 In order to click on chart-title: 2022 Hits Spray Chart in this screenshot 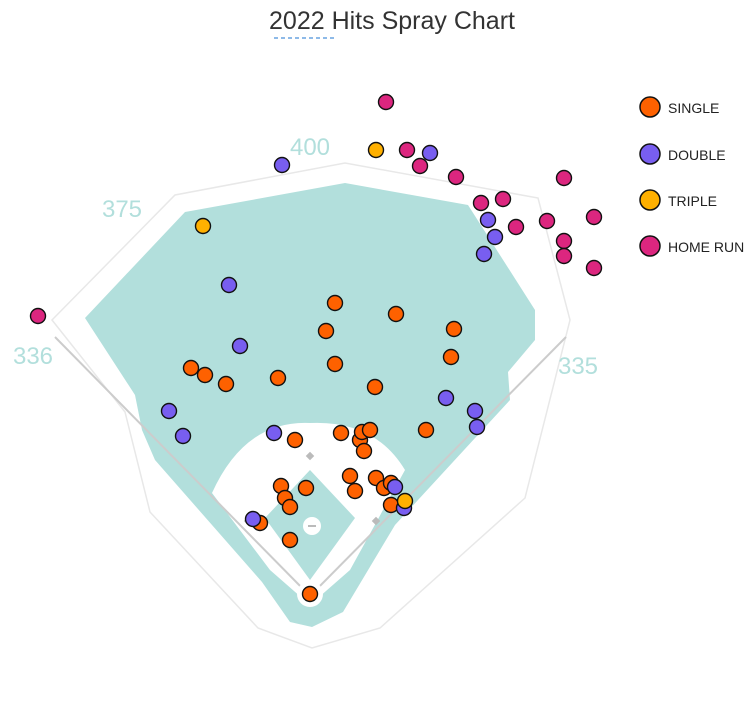, I will do `click(392, 21)`.